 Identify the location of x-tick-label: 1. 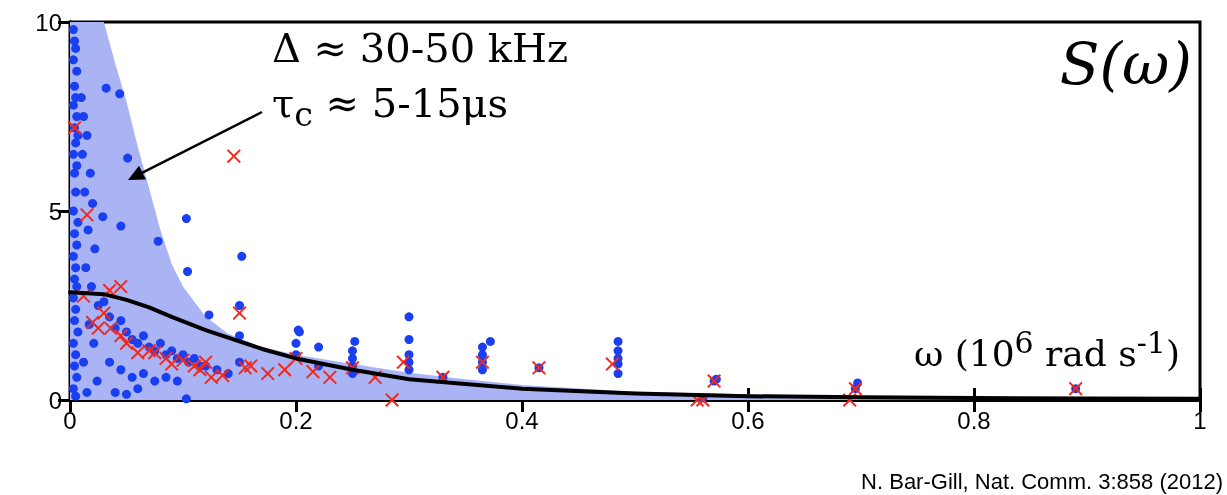
(1200, 420).